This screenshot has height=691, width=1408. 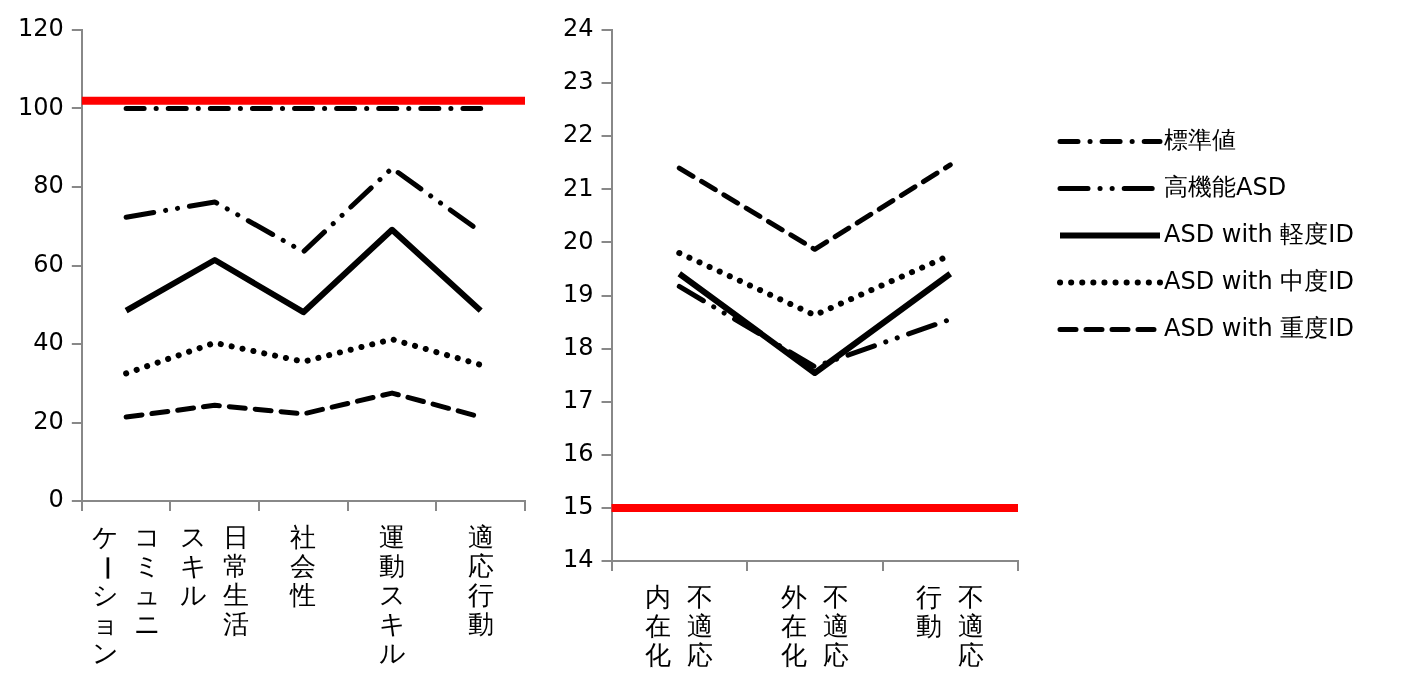 What do you see at coordinates (578, 187) in the screenshot?
I see `y-tick-label: 21` at bounding box center [578, 187].